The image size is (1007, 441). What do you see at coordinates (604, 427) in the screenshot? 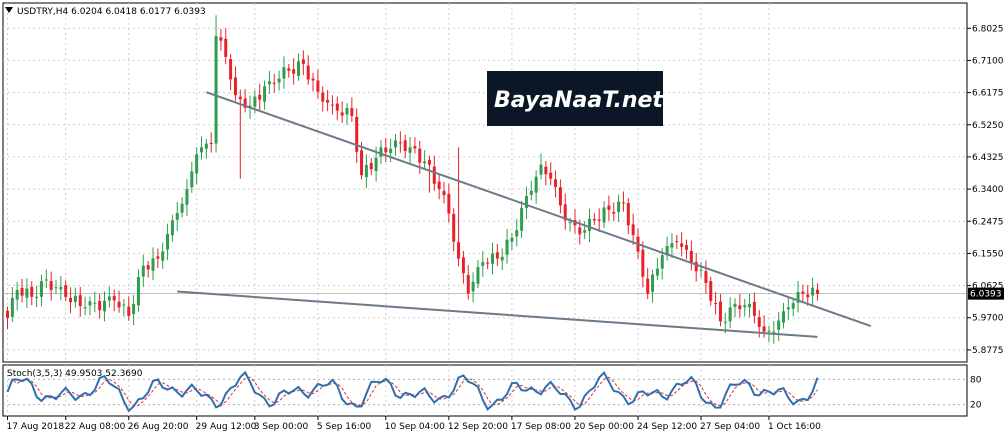
I see `x-tick-label: 20 Sep 00:00` at bounding box center [604, 427].